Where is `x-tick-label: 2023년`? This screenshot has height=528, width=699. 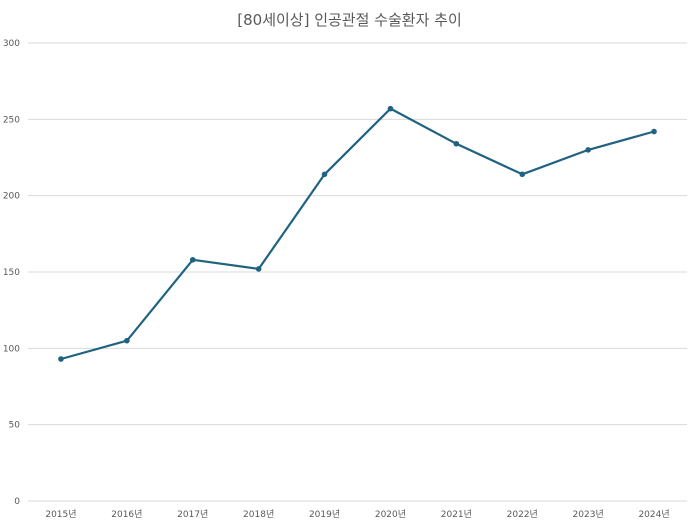
x-tick-label: 2023년 is located at coordinates (588, 514).